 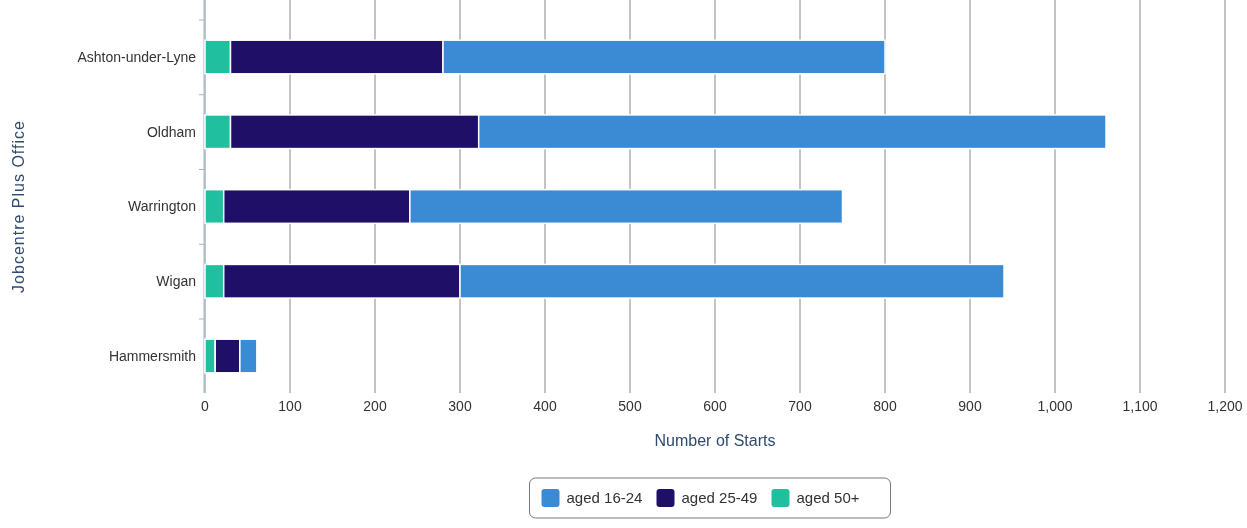 I want to click on x-axis-title: Number of Starts, so click(x=715, y=440).